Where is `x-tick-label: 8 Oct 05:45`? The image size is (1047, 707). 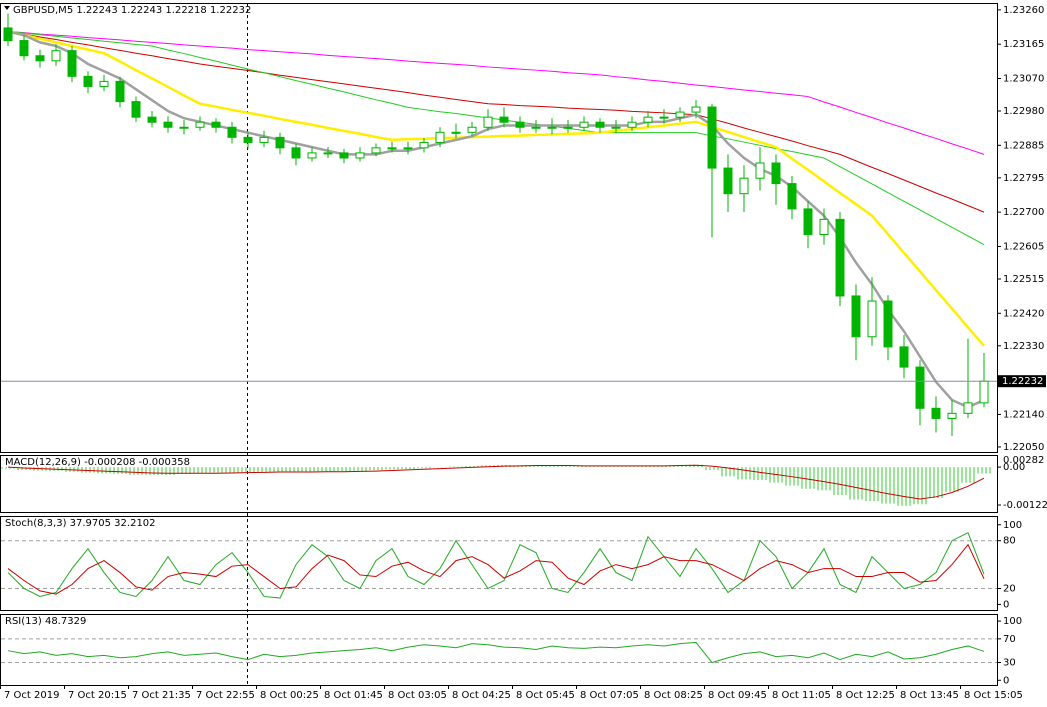 x-tick-label: 8 Oct 05:45 is located at coordinates (545, 695).